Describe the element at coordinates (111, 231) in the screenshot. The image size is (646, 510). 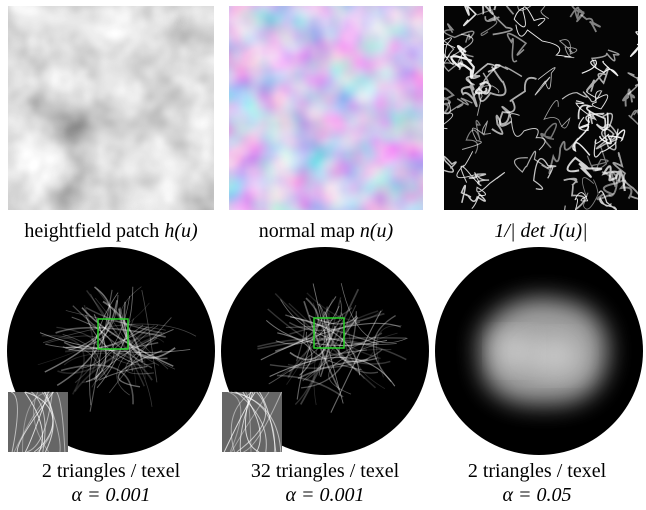
I see `heightfield-caption: heightfield patch h(u)` at that location.